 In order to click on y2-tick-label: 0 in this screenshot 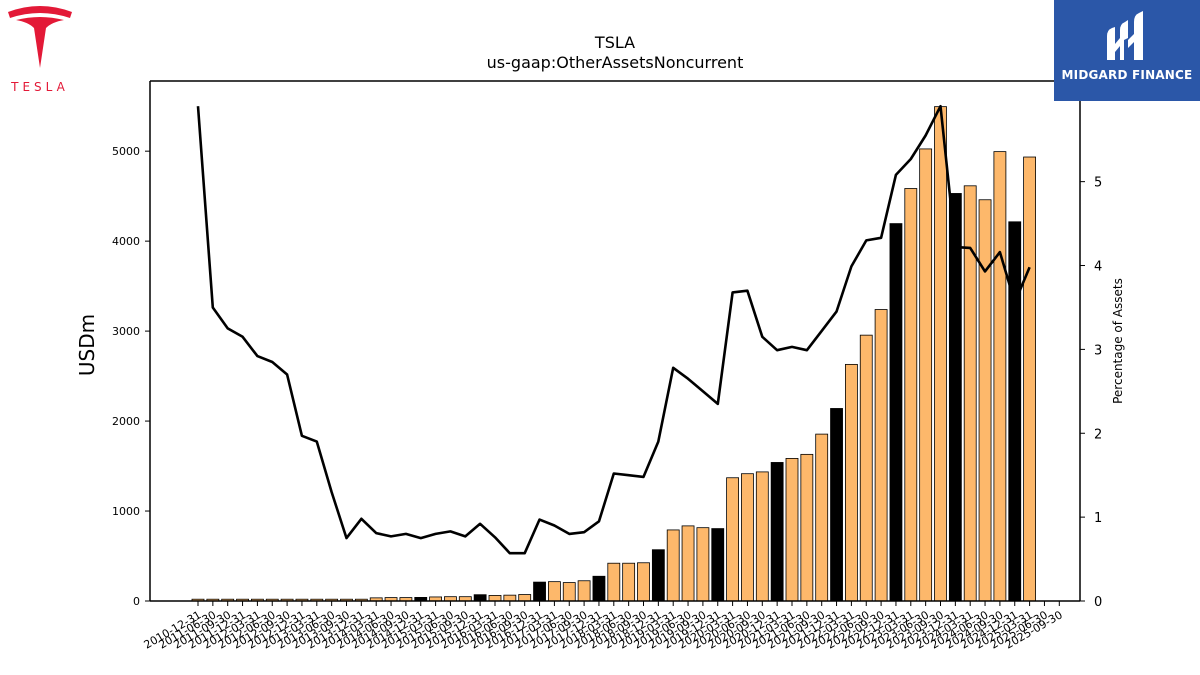, I will do `click(1098, 602)`.